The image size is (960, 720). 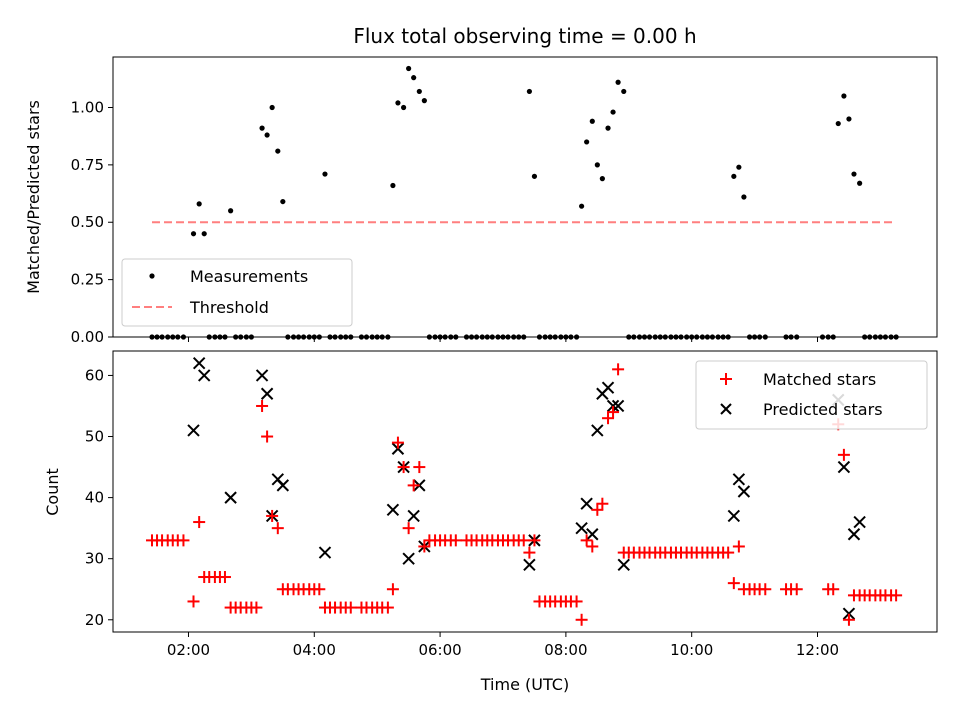 What do you see at coordinates (439, 650) in the screenshot?
I see `x-tick-label: 06:00` at bounding box center [439, 650].